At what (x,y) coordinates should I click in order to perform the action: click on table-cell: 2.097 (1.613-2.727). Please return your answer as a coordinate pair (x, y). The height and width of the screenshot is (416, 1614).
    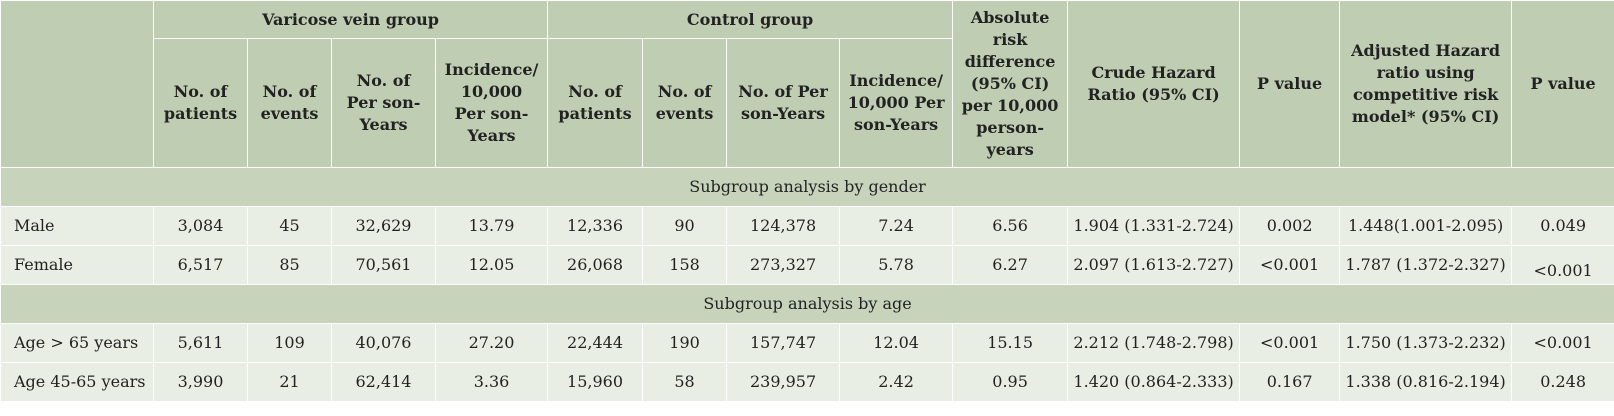
    Looking at the image, I should click on (1154, 265).